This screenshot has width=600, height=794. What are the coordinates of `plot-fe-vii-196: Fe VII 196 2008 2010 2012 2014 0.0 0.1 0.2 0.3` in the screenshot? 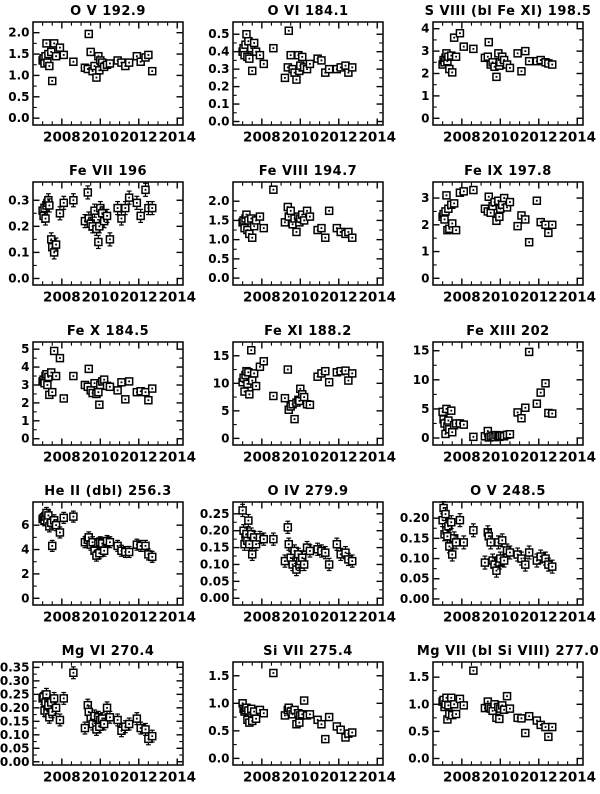 It's located at (102, 235).